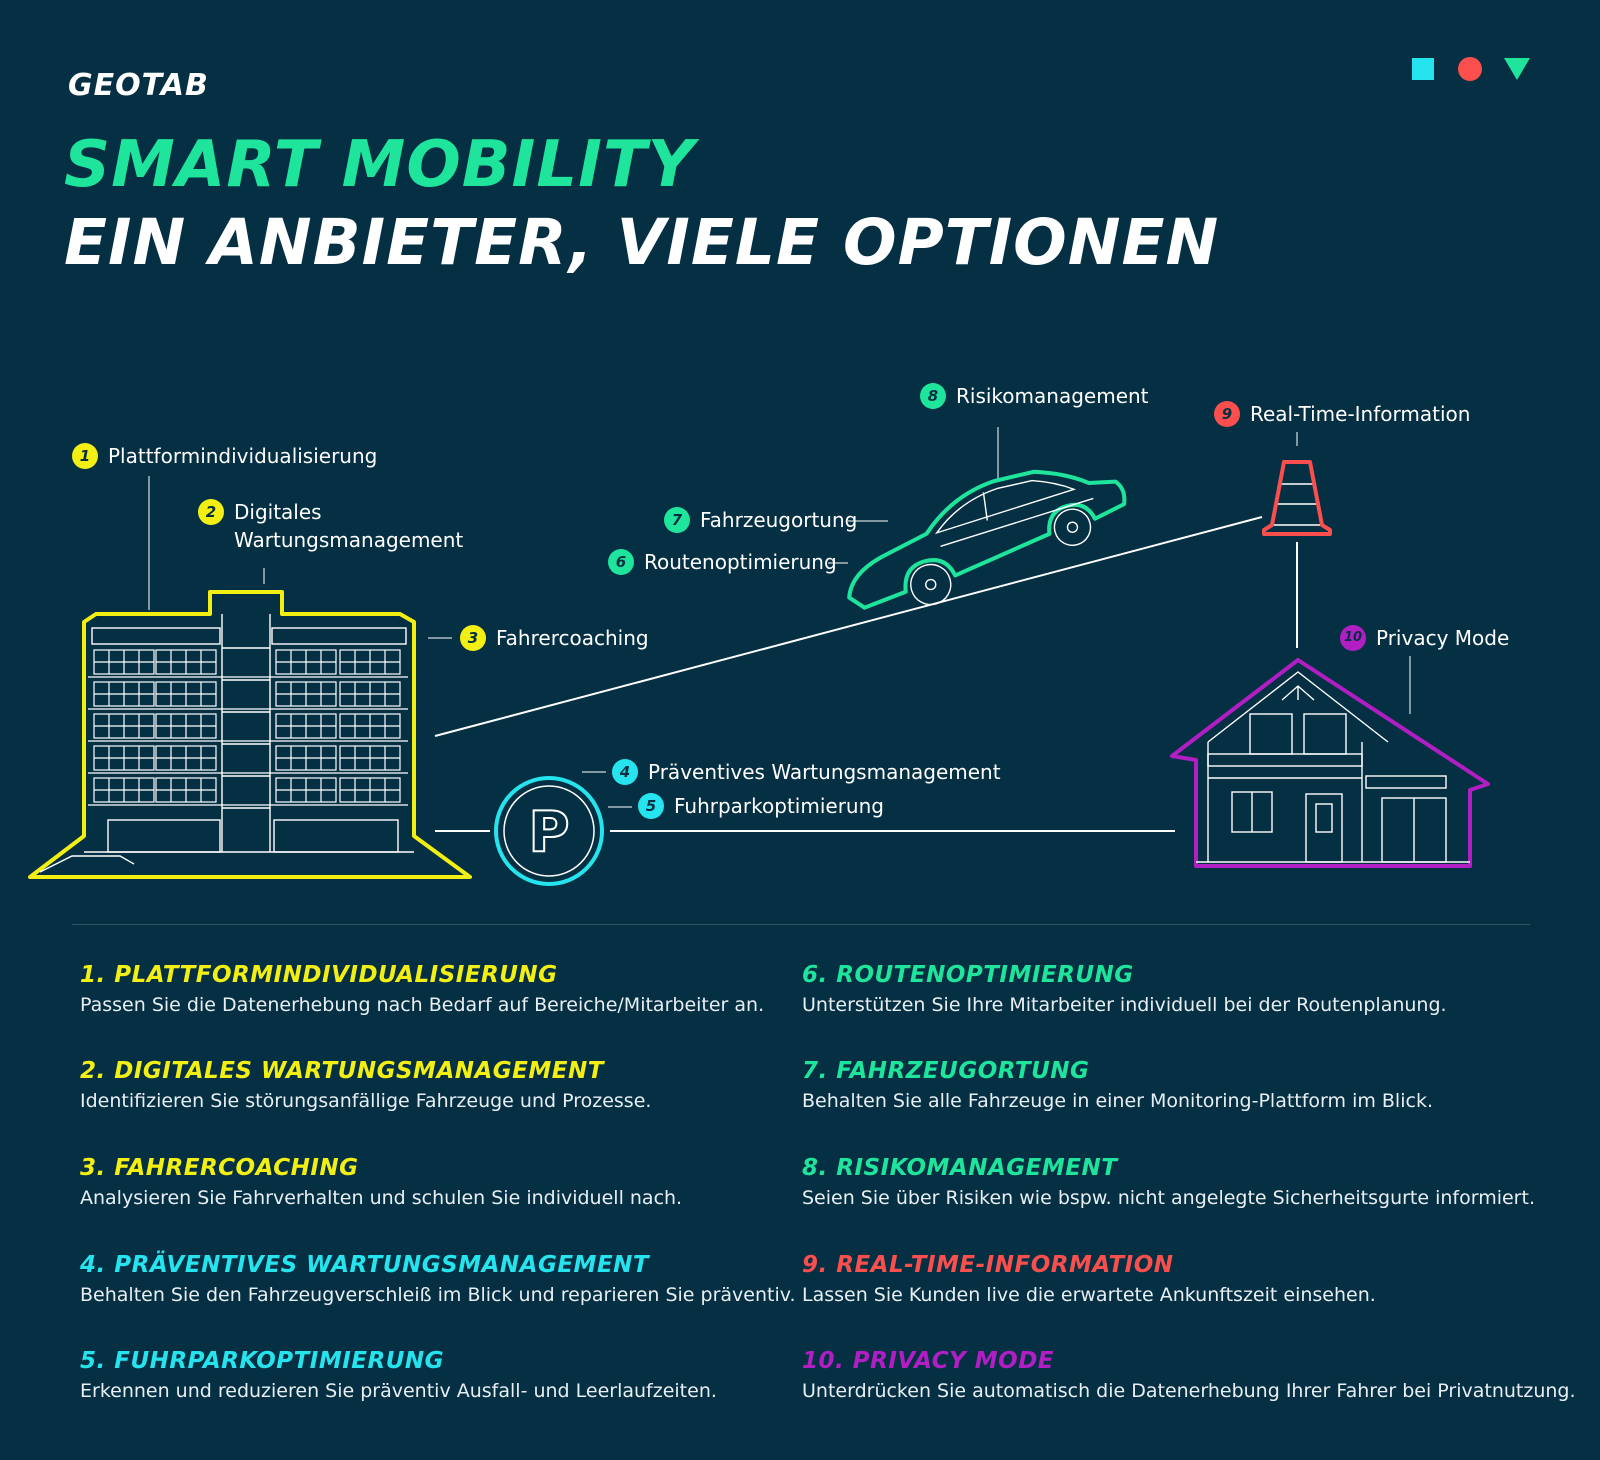  What do you see at coordinates (319, 975) in the screenshot?
I see `feature-title: 1. PLATTFORMINDIVIDUALISIERUNG` at bounding box center [319, 975].